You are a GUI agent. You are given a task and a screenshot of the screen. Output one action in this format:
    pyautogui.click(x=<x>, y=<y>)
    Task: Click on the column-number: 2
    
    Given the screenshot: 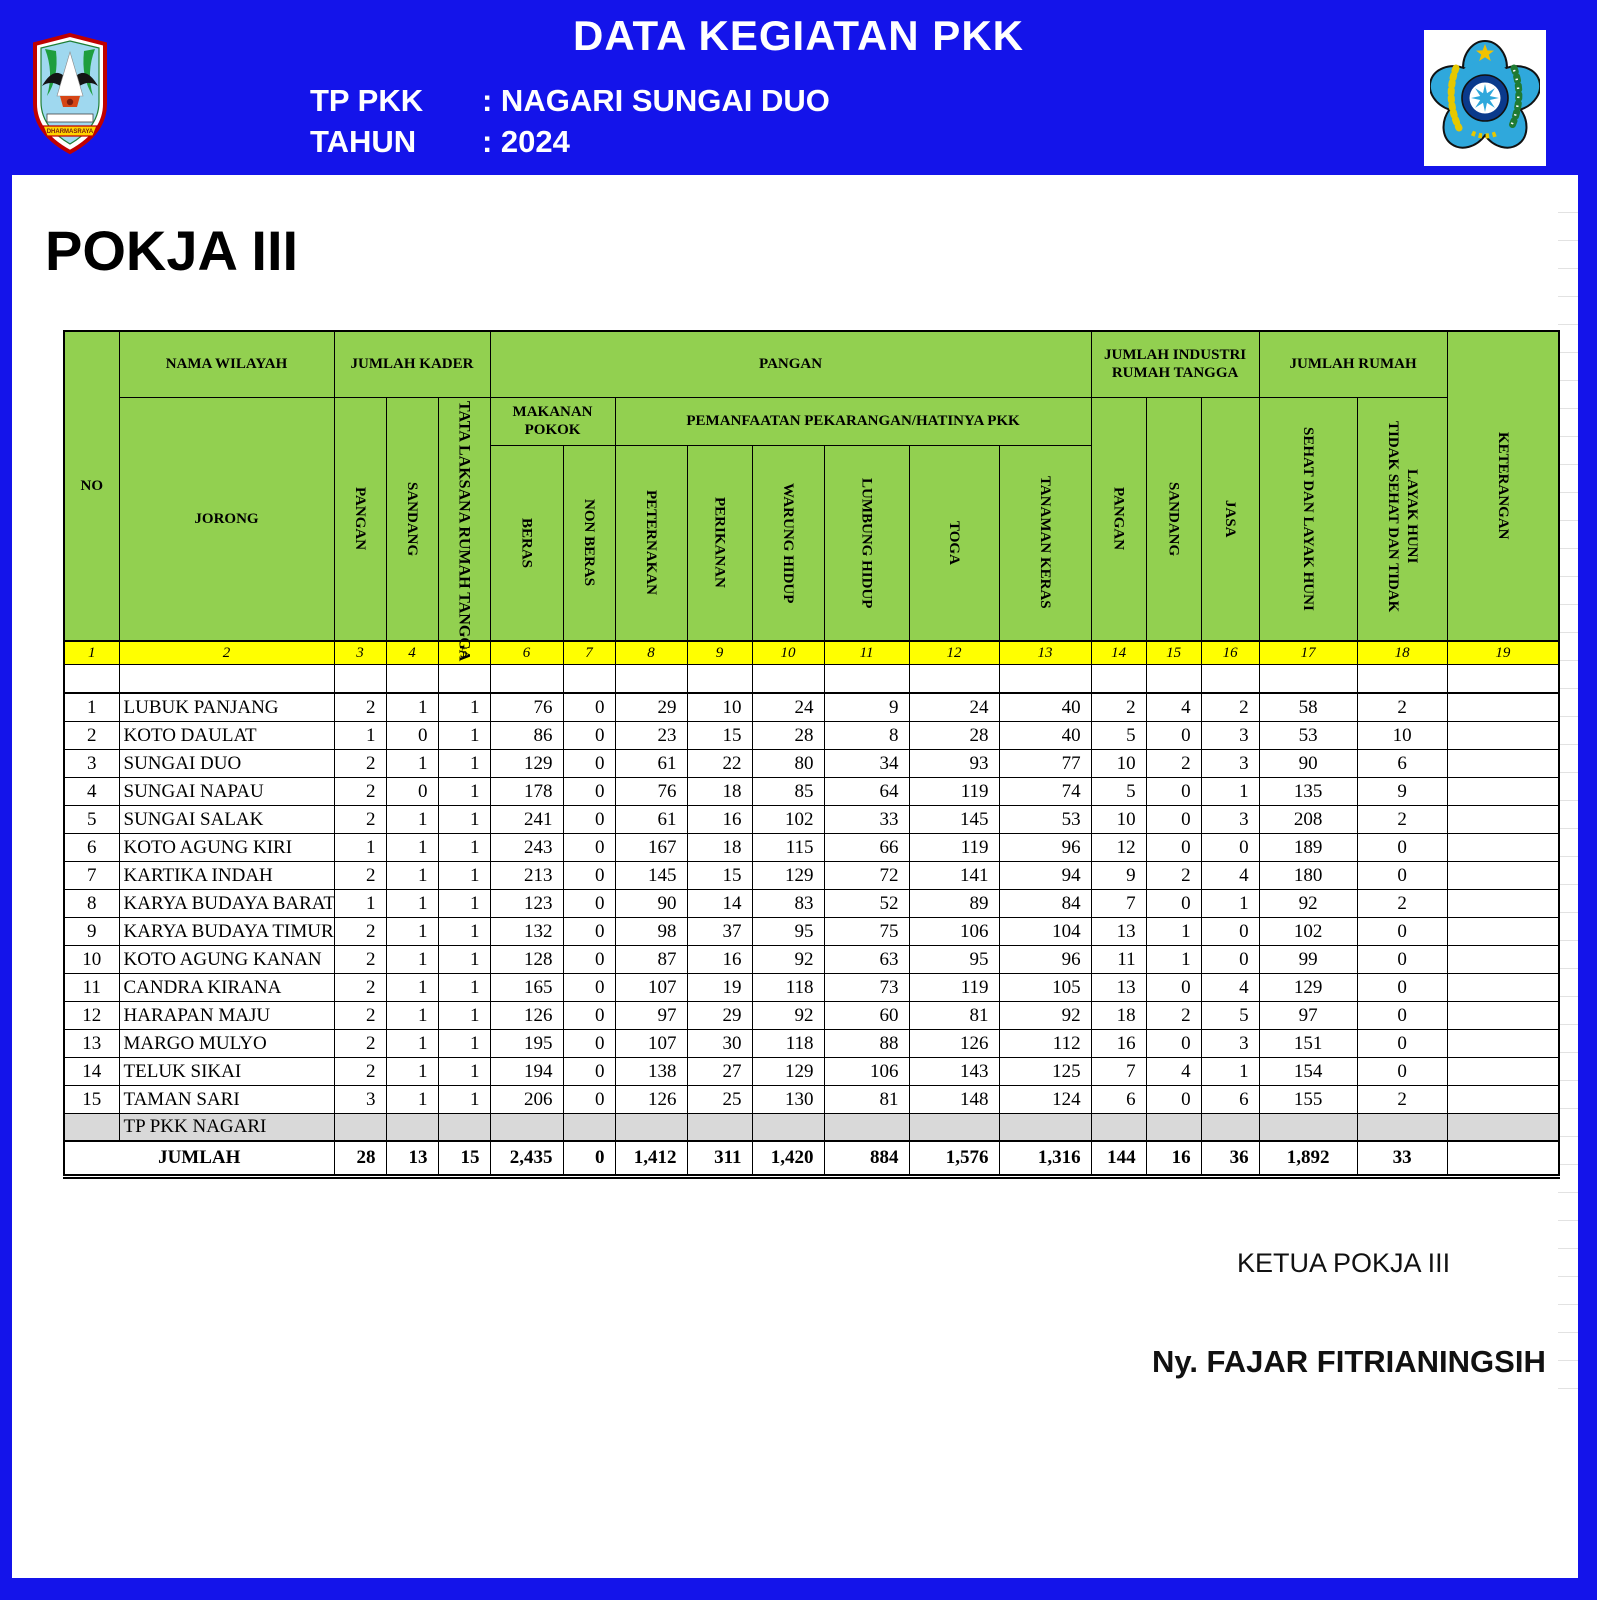 What is the action you would take?
    pyautogui.click(x=226, y=652)
    